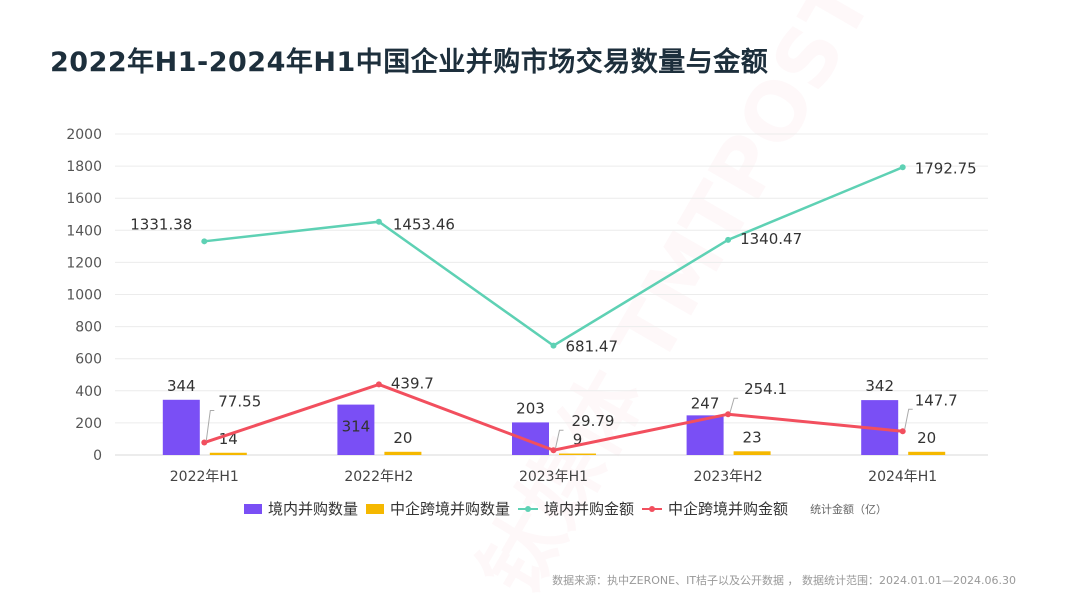 The height and width of the screenshot is (608, 1080). What do you see at coordinates (84, 231) in the screenshot?
I see `y-tick-label: 1400` at bounding box center [84, 231].